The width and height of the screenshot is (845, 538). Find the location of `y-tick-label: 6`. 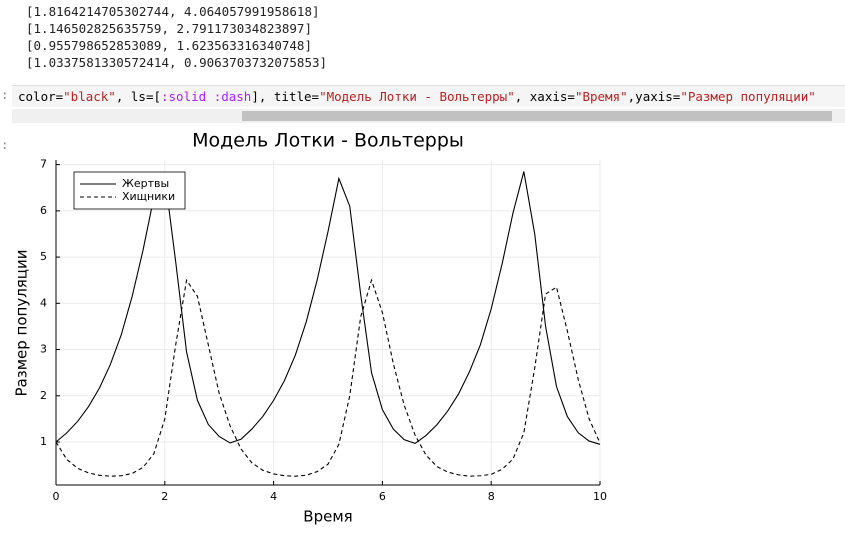

y-tick-label: 6 is located at coordinates (43, 210).